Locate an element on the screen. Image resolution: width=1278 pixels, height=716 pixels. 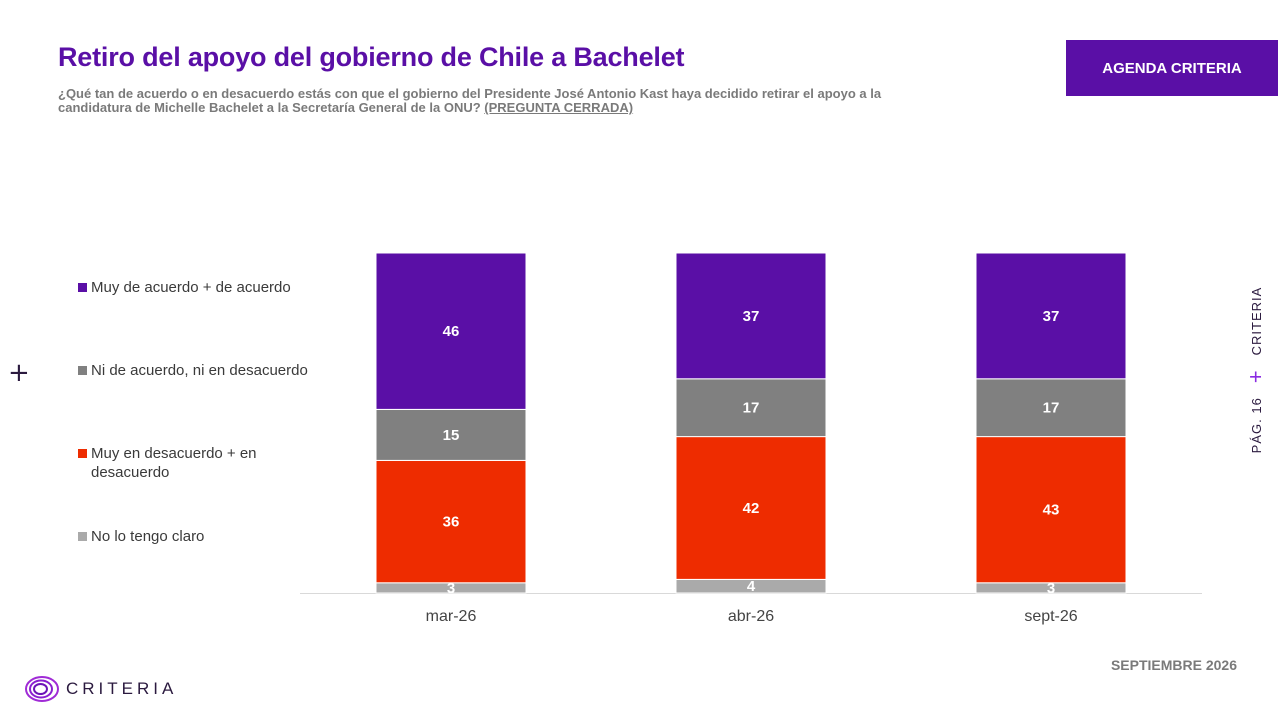
legend-label: Muy de acuerdo + de acuerdo is located at coordinates (191, 287).